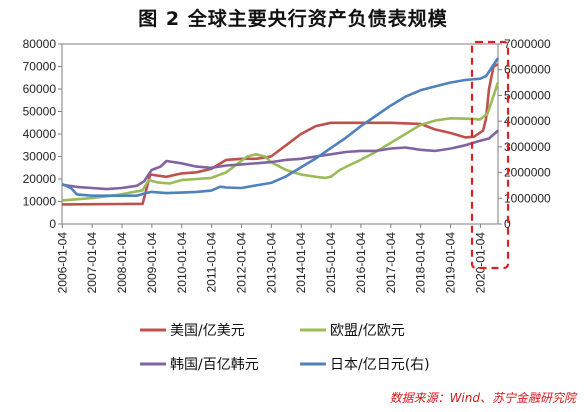 The width and height of the screenshot is (586, 412). What do you see at coordinates (52, 224) in the screenshot?
I see `y-left-tick-label: 0` at bounding box center [52, 224].